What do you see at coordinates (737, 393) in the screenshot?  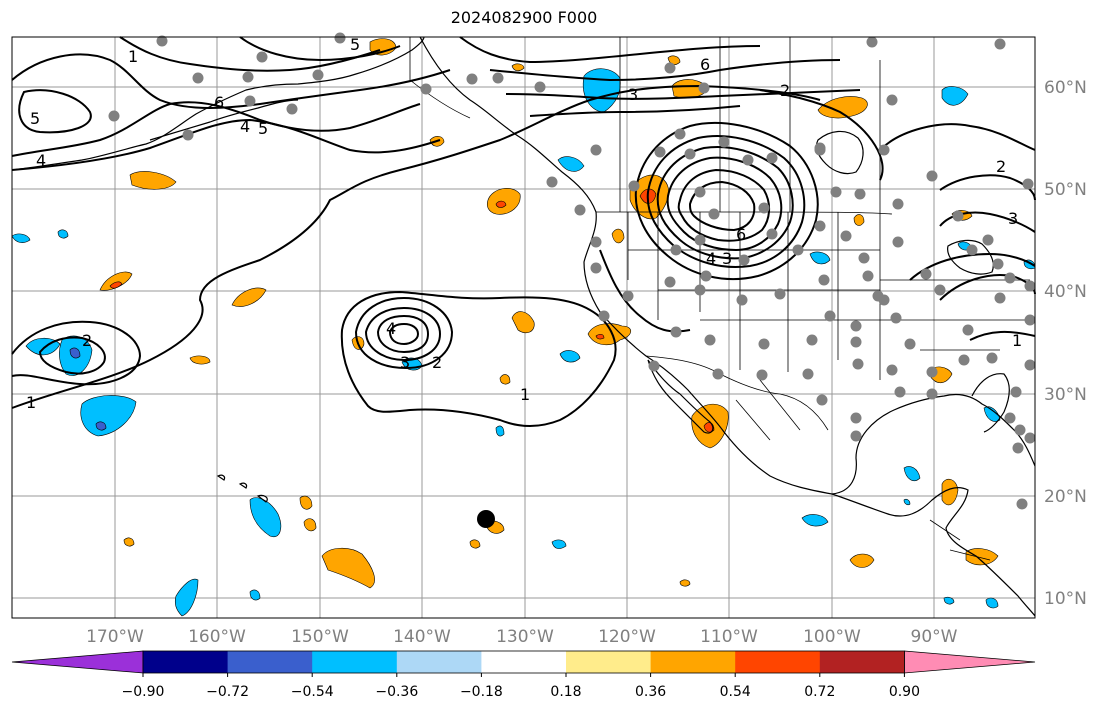 I see `border-us-mexico` at bounding box center [737, 393].